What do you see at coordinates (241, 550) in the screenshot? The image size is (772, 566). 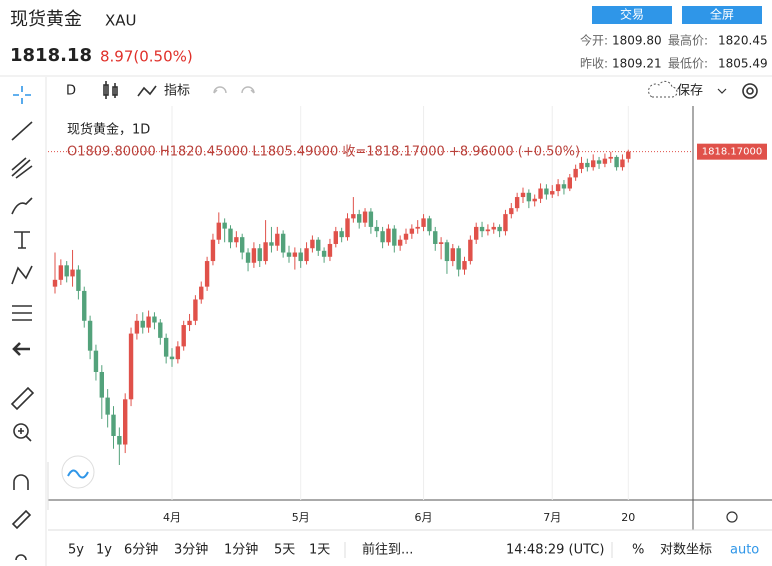 I see `range-button: 1分钟` at bounding box center [241, 550].